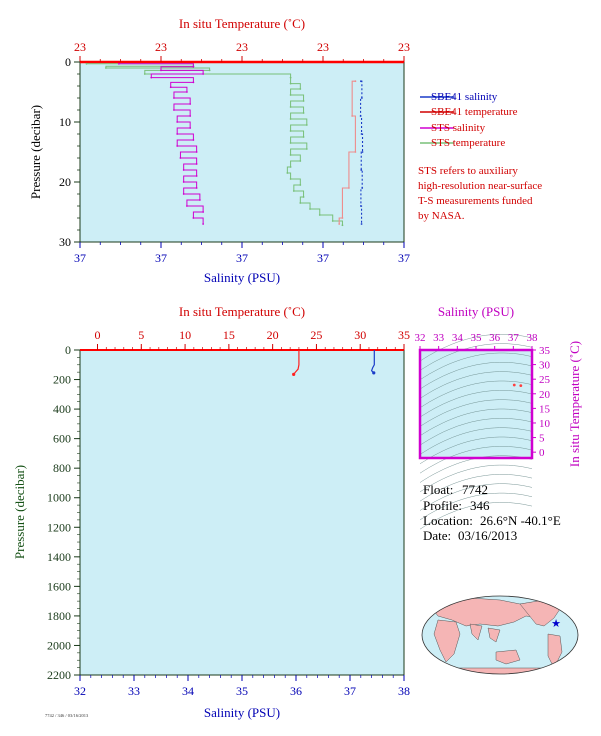 The height and width of the screenshot is (736, 601). I want to click on bottom-sal-tick-label: 38, so click(404, 691).